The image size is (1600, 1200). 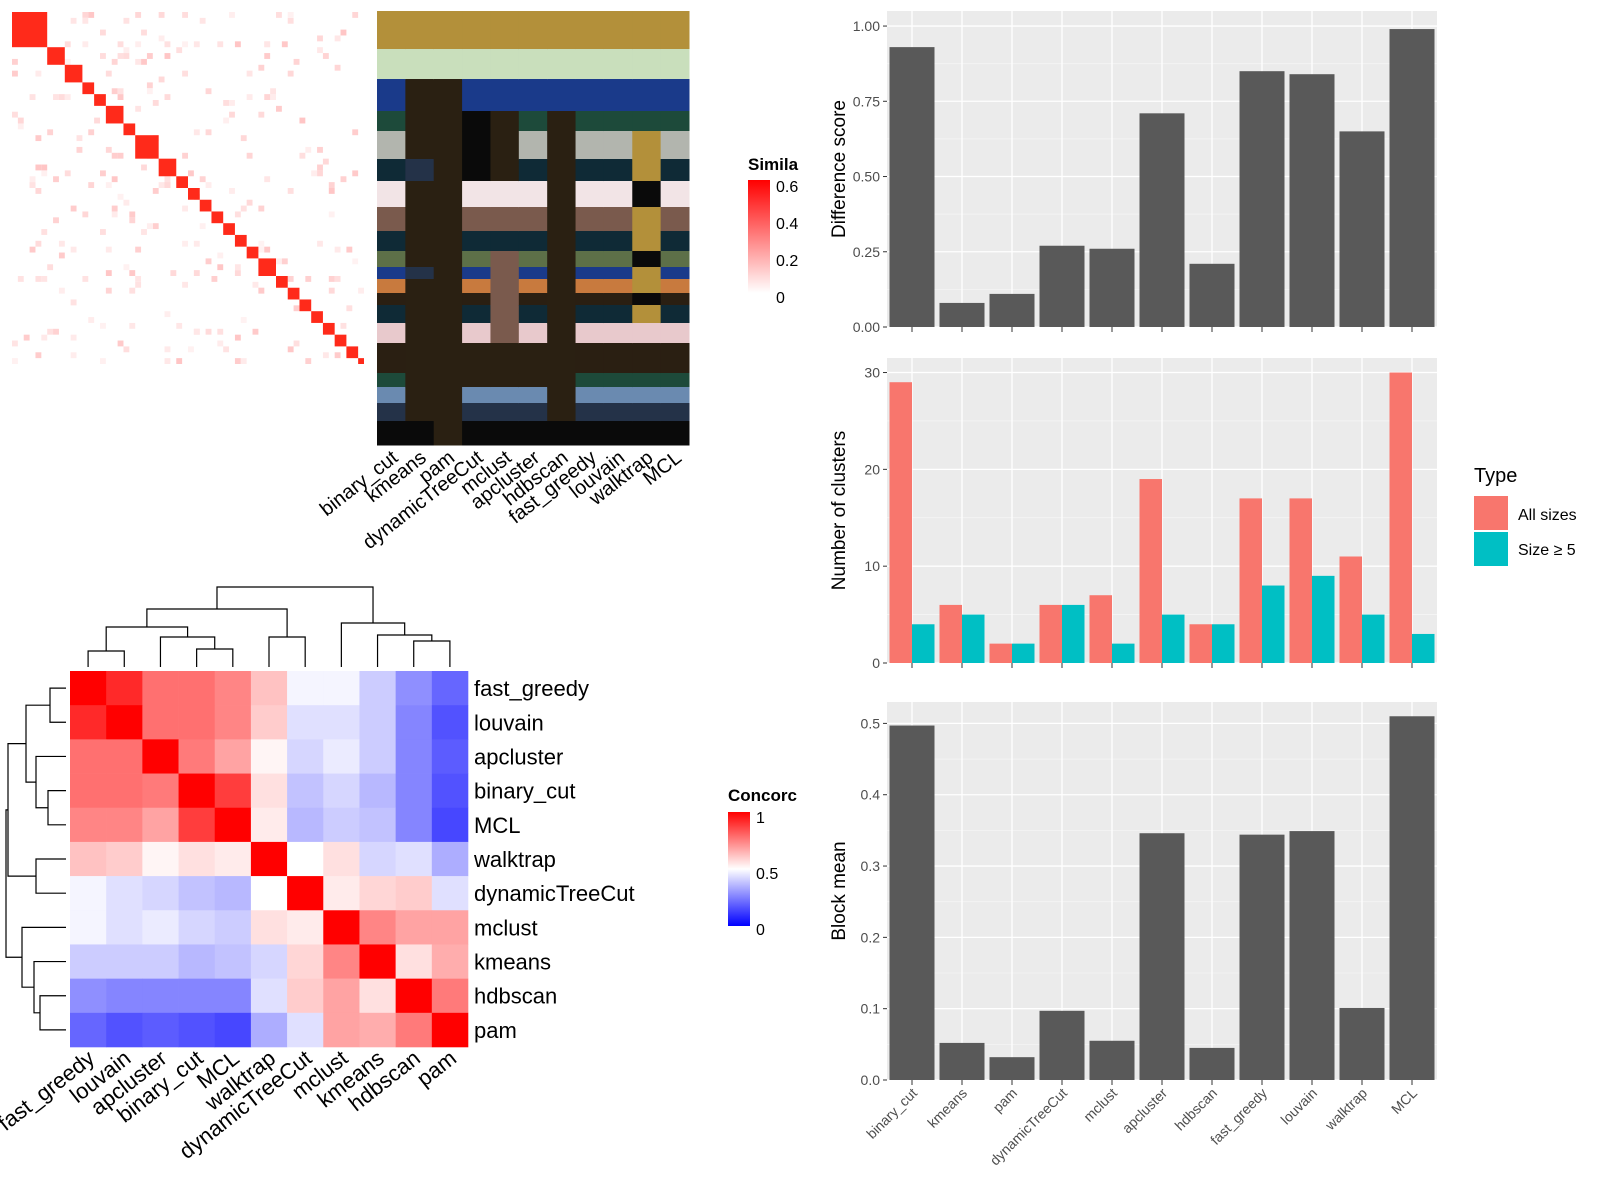 What do you see at coordinates (787, 224) in the screenshot?
I see `similarity-legend-tick: 0.4` at bounding box center [787, 224].